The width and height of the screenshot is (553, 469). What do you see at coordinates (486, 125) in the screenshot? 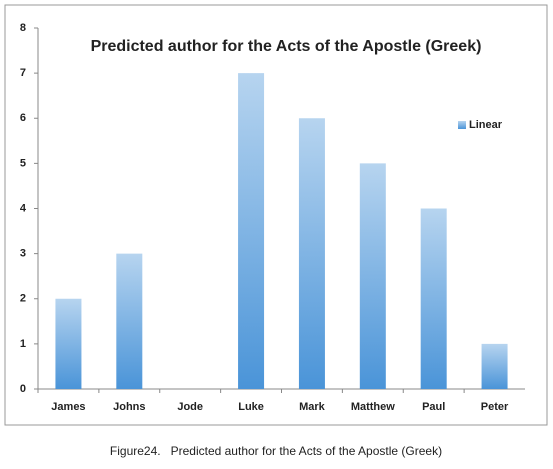
I see `legend-label: Linear` at bounding box center [486, 125].